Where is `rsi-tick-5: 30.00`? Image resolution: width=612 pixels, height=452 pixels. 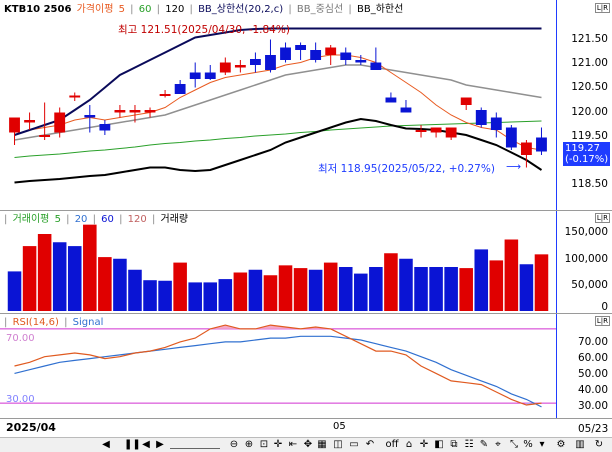
rsi-tick-5: 30.00 is located at coordinates (592, 406).